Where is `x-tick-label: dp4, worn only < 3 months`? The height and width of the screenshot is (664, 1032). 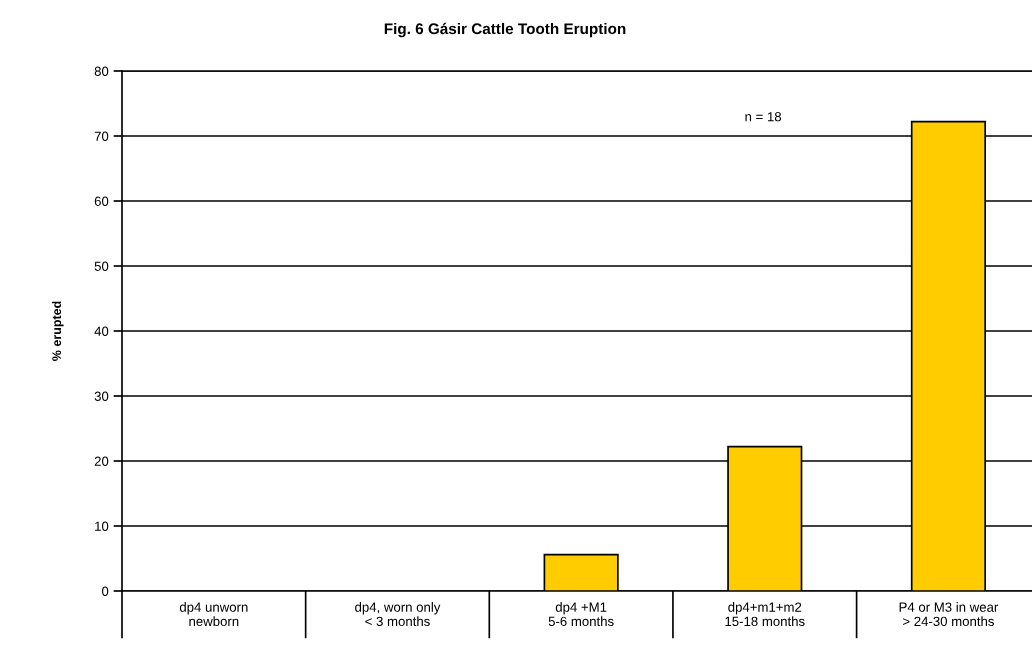
x-tick-label: dp4, worn only < 3 months is located at coordinates (398, 614).